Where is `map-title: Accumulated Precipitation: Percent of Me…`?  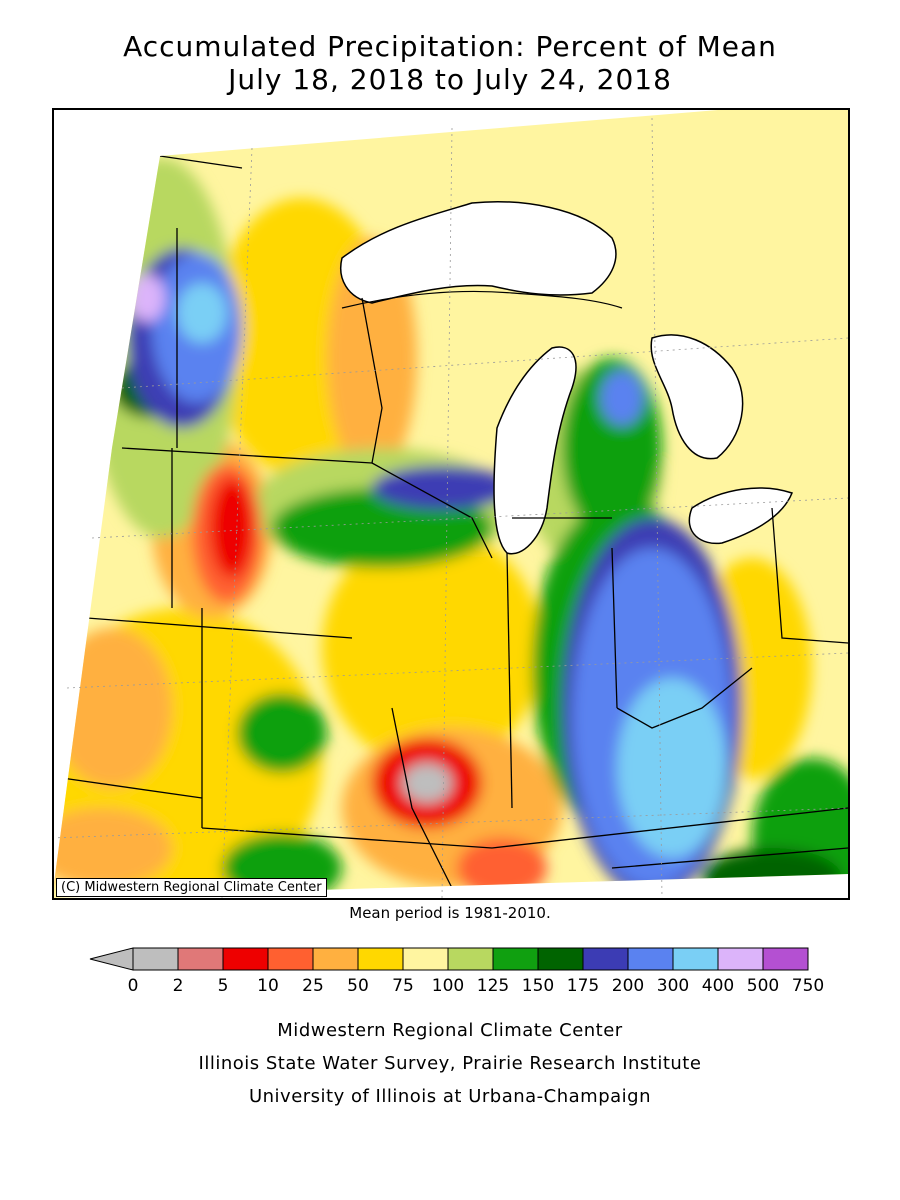 map-title: Accumulated Precipitation: Percent of Me… is located at coordinates (450, 46).